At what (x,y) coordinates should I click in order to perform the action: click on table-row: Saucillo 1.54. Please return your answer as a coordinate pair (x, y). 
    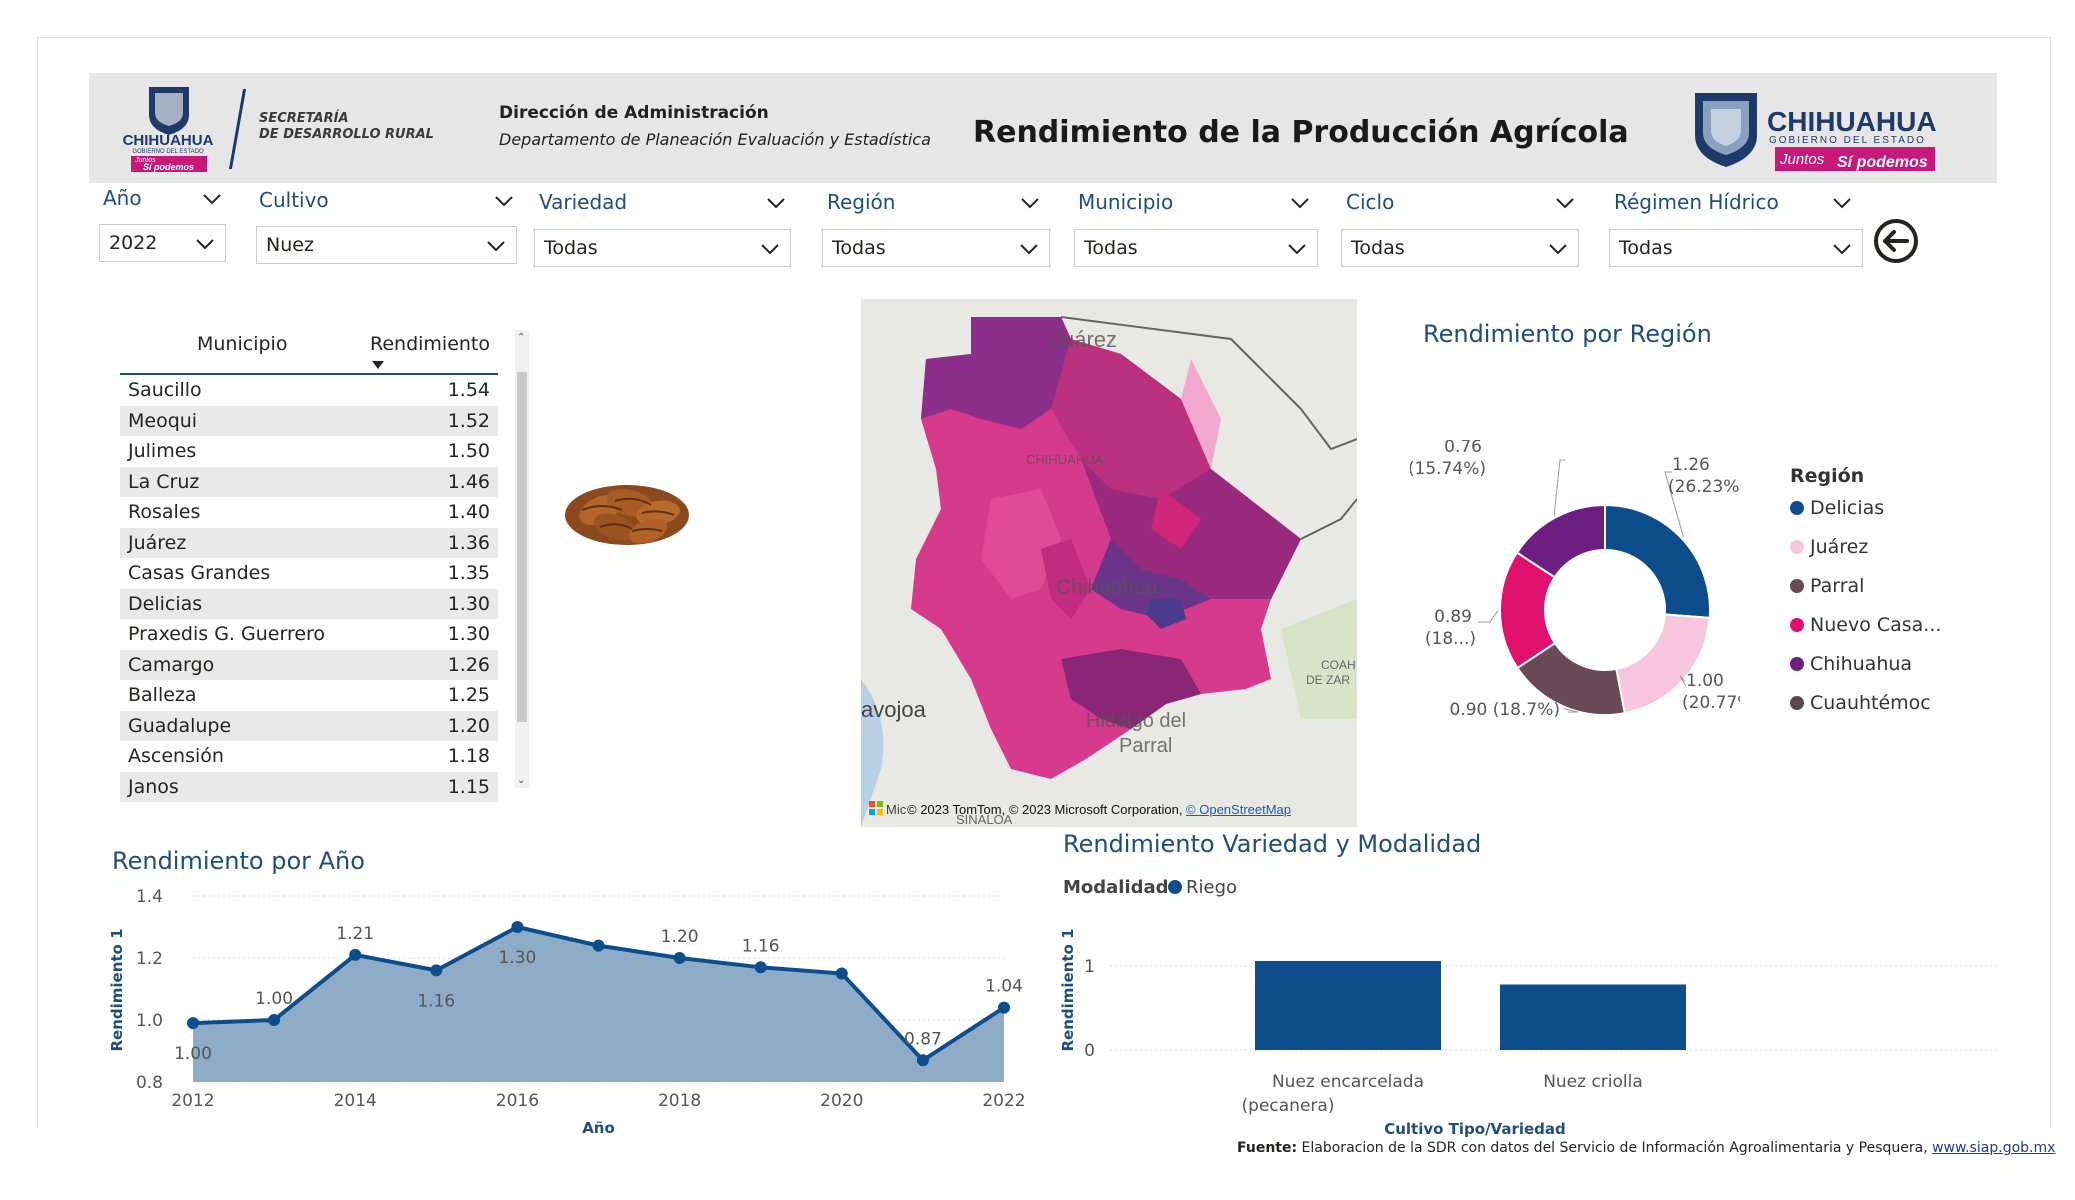
    Looking at the image, I should click on (309, 390).